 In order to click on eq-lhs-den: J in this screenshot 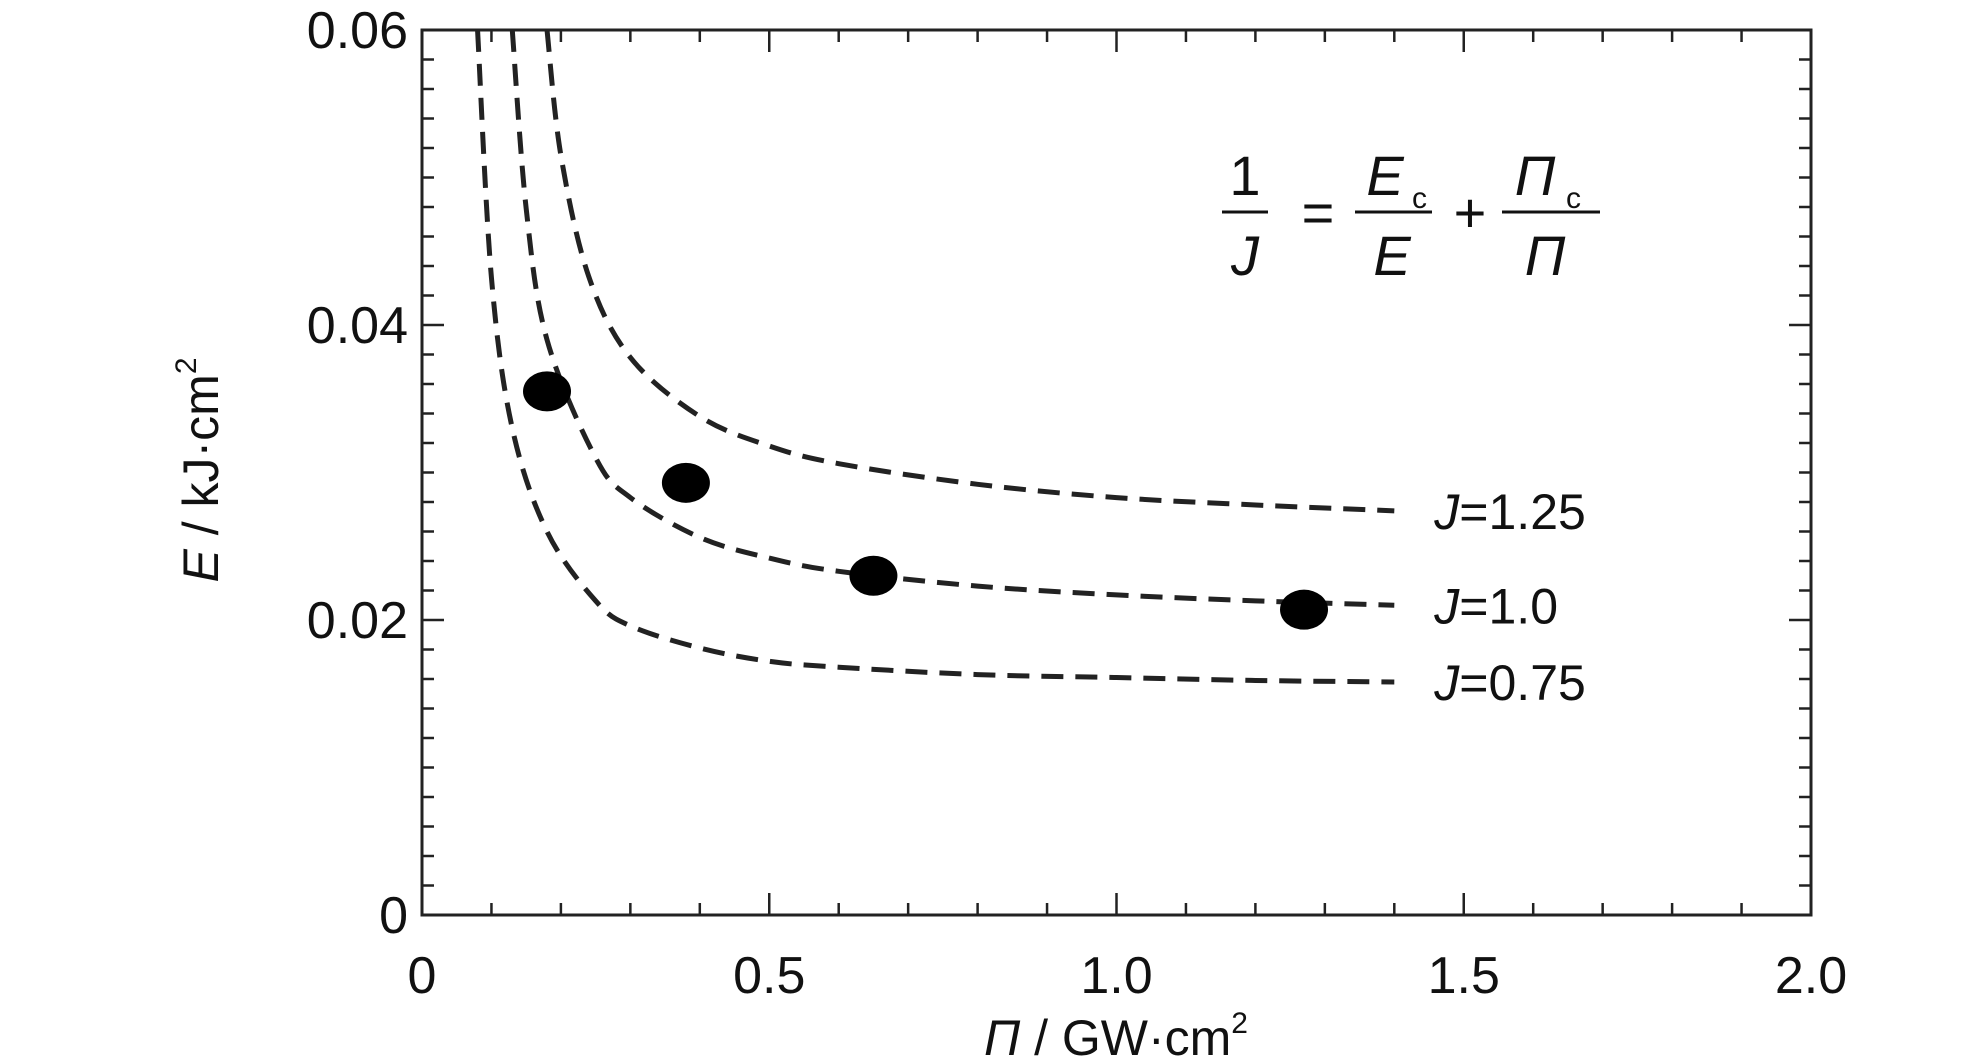, I will do `click(1245, 255)`.